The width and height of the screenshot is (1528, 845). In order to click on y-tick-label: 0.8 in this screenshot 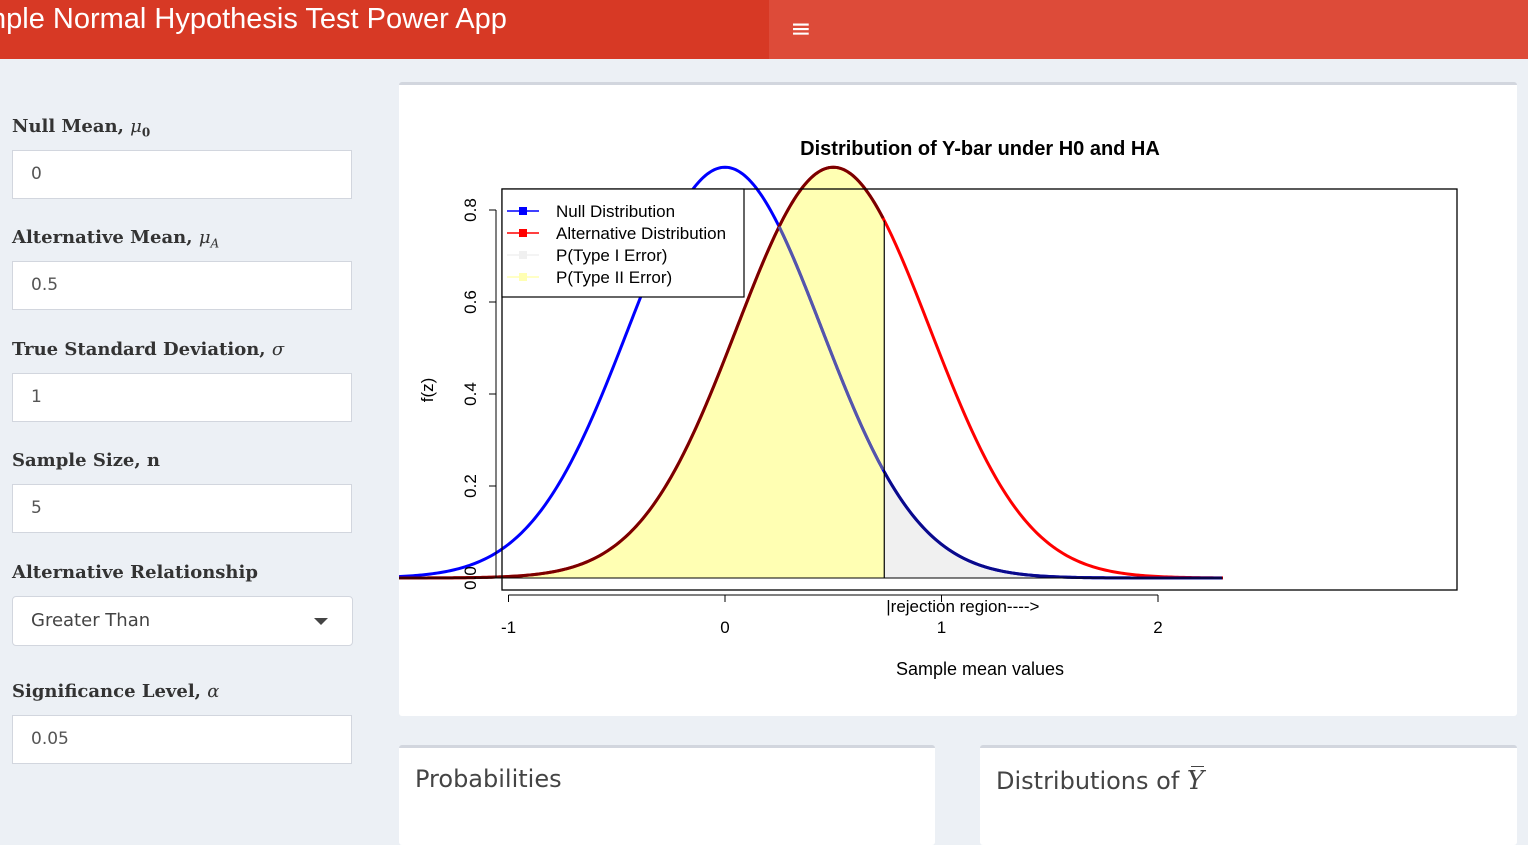, I will do `click(470, 210)`.